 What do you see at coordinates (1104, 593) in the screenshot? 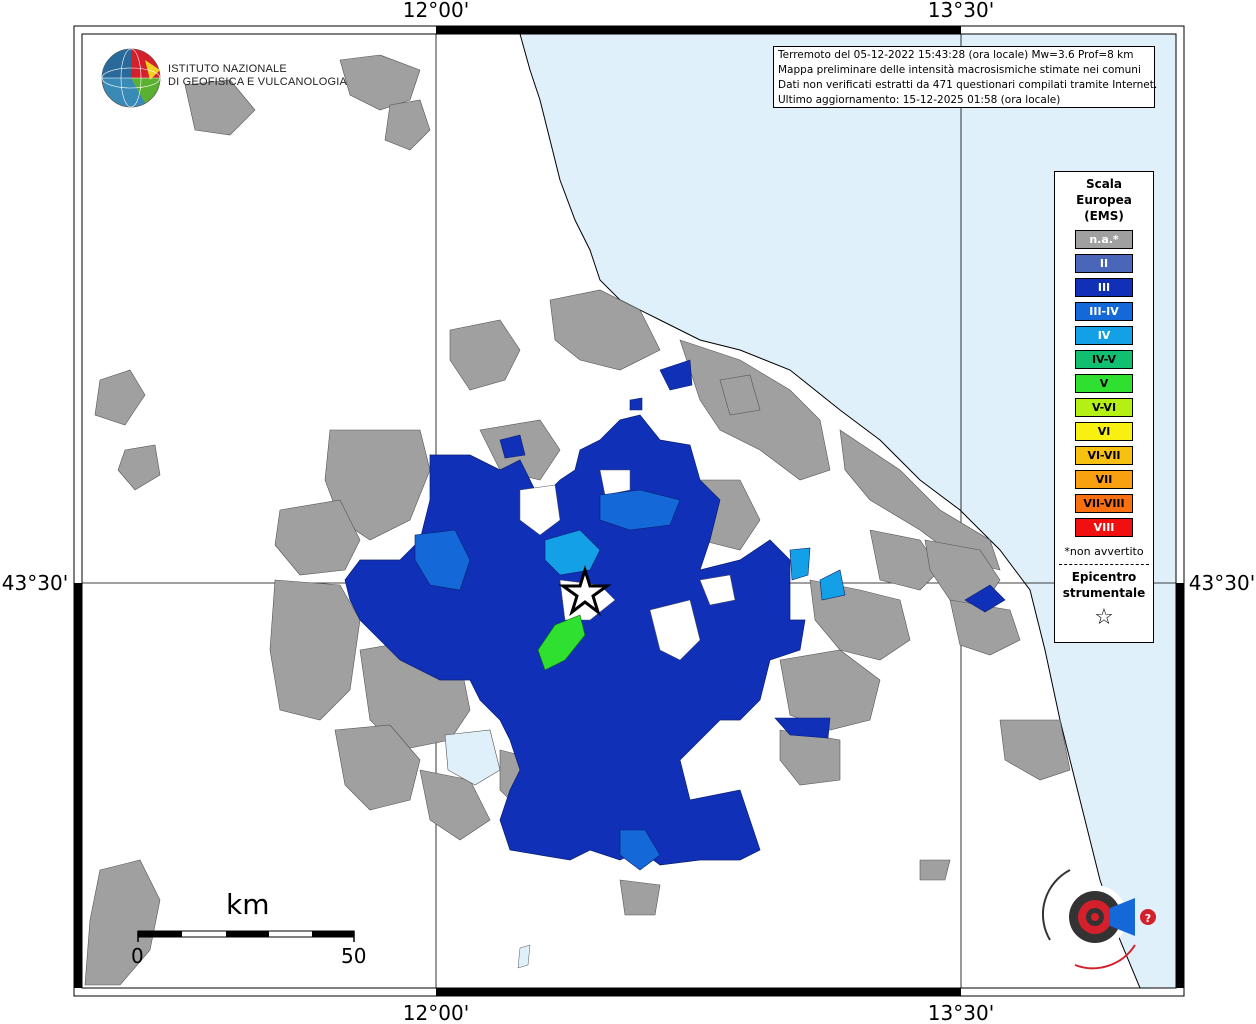
I see `legend-epicentre-line2: strumentale` at bounding box center [1104, 593].